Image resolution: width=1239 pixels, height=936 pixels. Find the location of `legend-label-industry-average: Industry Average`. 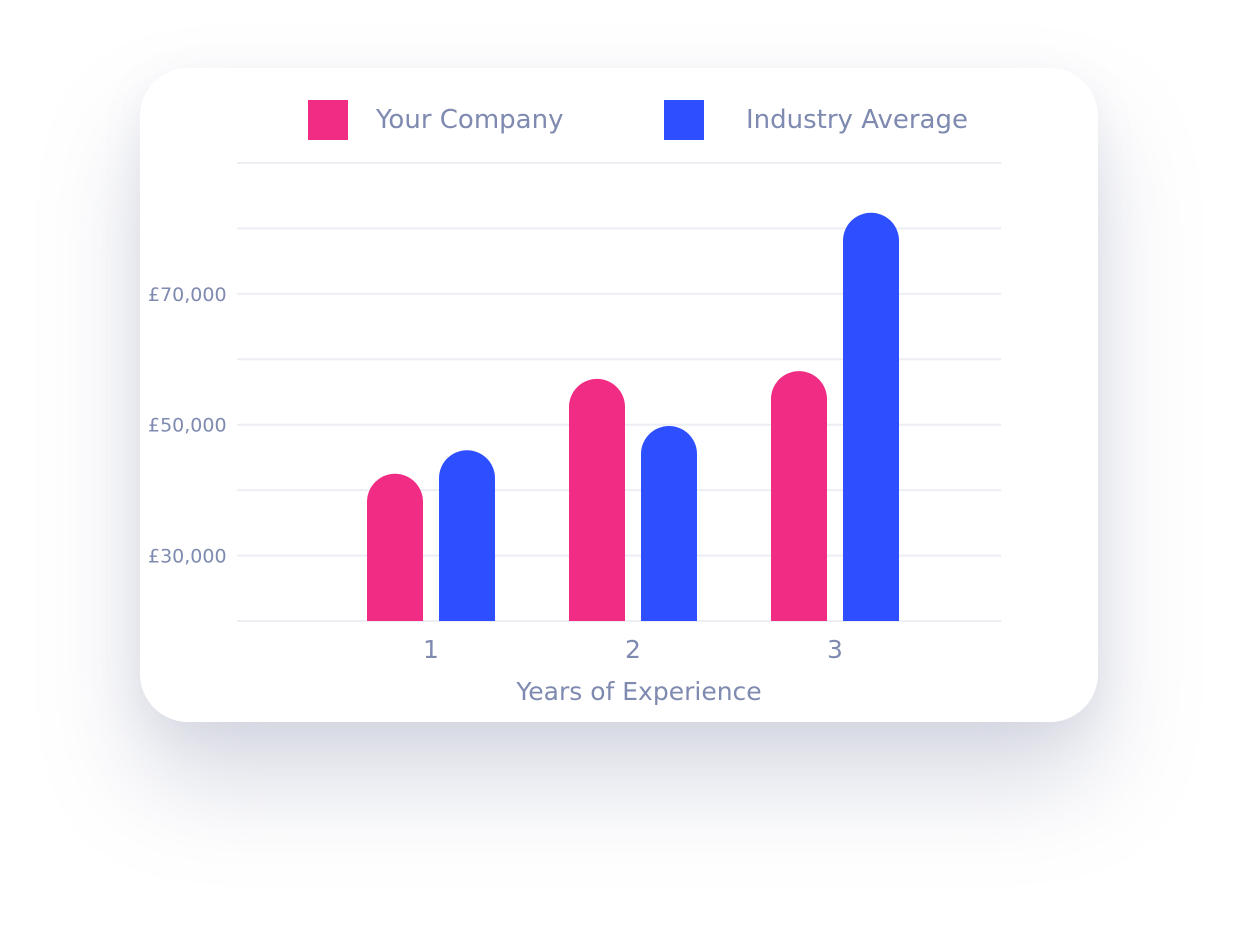

legend-label-industry-average: Industry Average is located at coordinates (857, 120).